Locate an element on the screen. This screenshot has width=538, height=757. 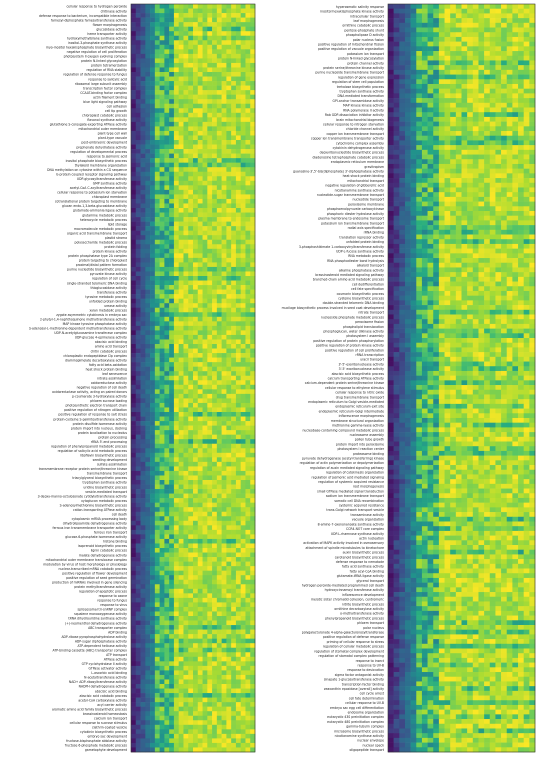
row-label: phloem sucrose loading is located at coordinates (108, 401).